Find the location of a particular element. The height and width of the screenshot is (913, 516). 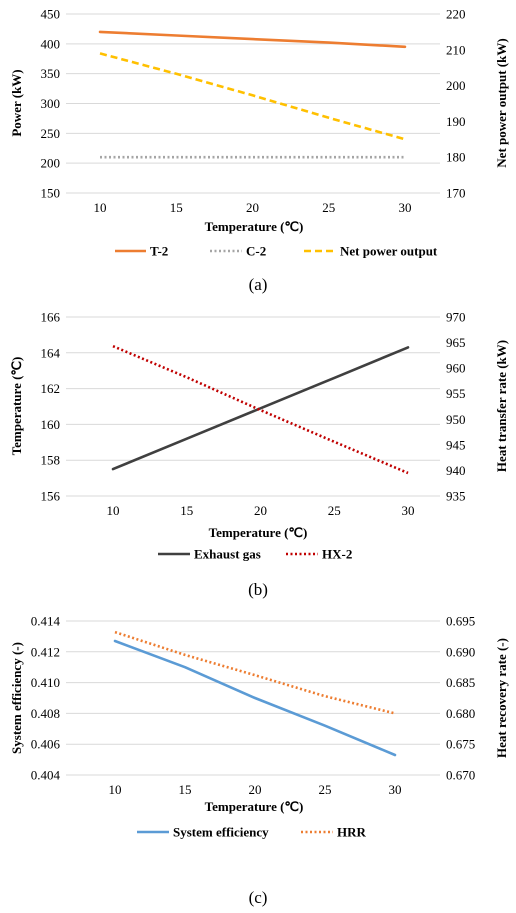

y-tick-label: 0.406 is located at coordinates (46, 744).